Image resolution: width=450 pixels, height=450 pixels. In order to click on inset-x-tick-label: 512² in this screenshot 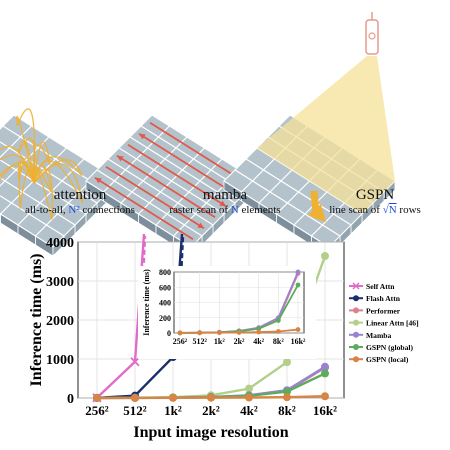, I will do `click(199, 341)`.